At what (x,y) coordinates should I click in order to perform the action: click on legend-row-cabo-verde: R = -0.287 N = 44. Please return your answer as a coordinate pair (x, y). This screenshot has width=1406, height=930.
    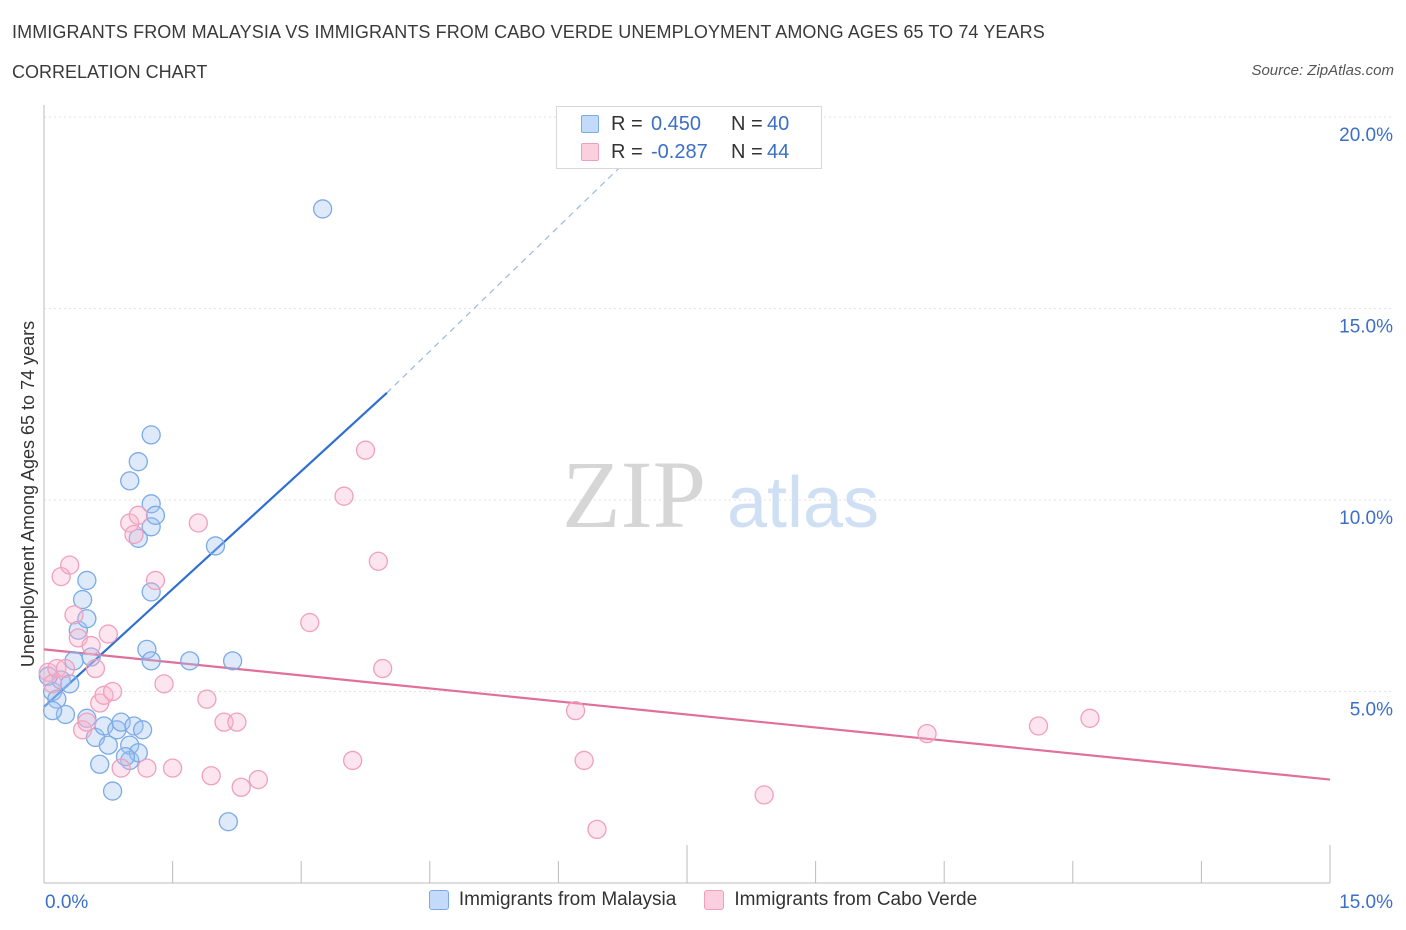
    Looking at the image, I should click on (685, 152).